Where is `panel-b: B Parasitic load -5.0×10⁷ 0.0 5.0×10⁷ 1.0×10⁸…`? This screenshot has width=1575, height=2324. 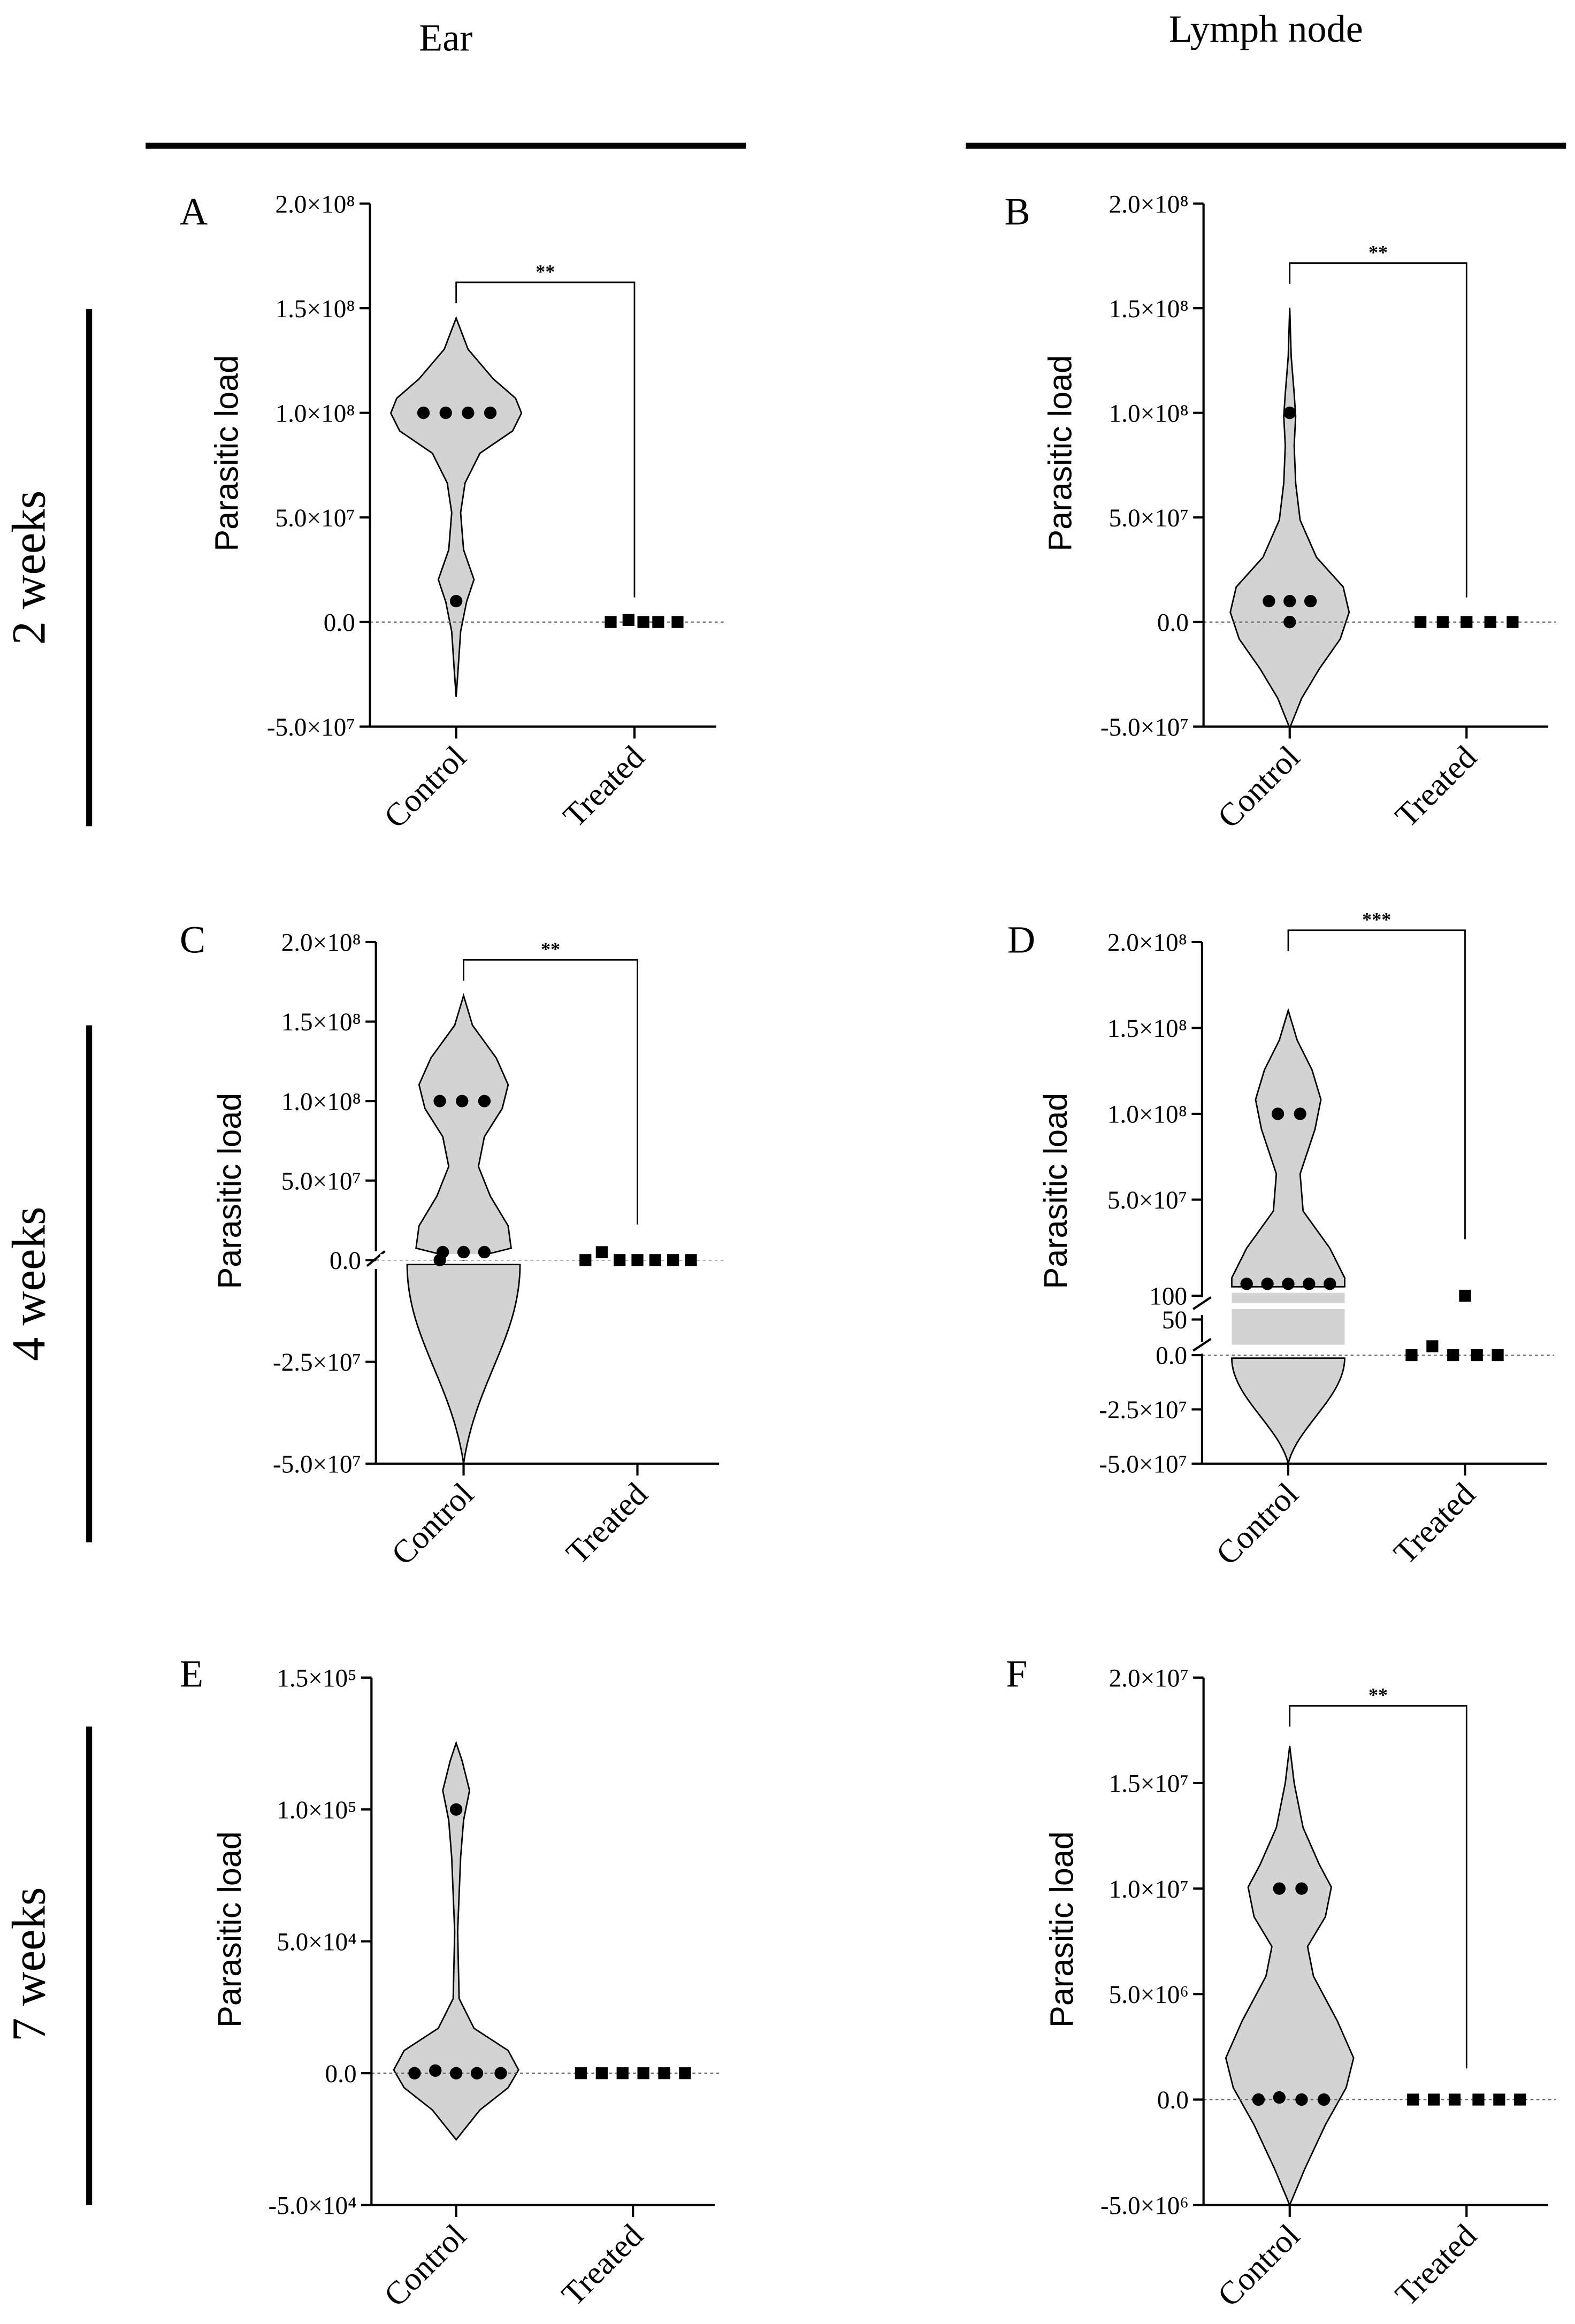 panel-b: B Parasitic load -5.0×10⁷ 0.0 5.0×10⁷ 1.0×10⁸… is located at coordinates (1280, 512).